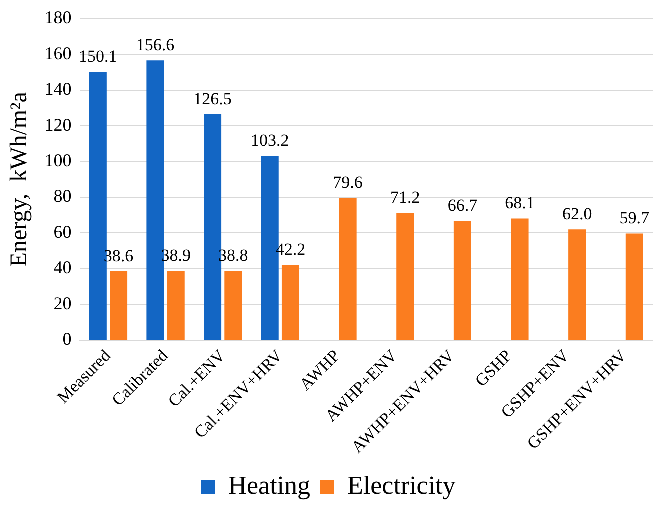 This screenshot has width=661, height=510. Describe the element at coordinates (520, 203) in the screenshot. I see `data-label: 68.1` at that location.